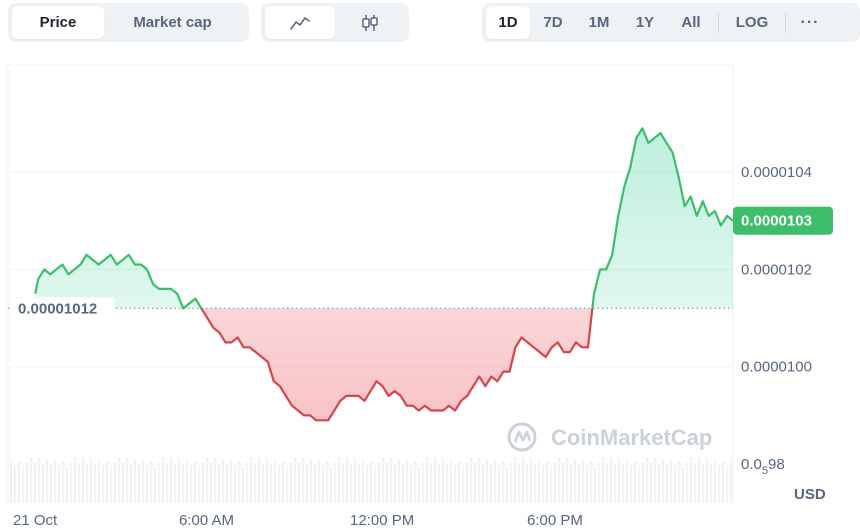 This screenshot has width=860, height=530. Describe the element at coordinates (206, 520) in the screenshot. I see `x-tick-label: 6:00 AM` at that location.